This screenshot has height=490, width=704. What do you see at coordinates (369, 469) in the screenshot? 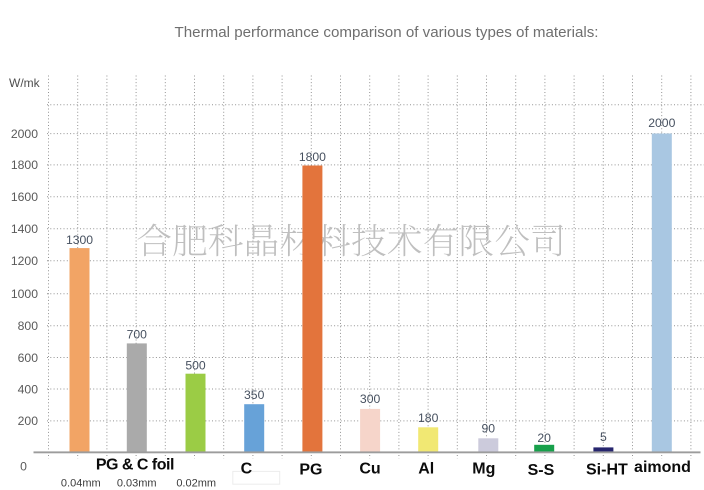
I see `svg-text: Cu` at bounding box center [369, 469].